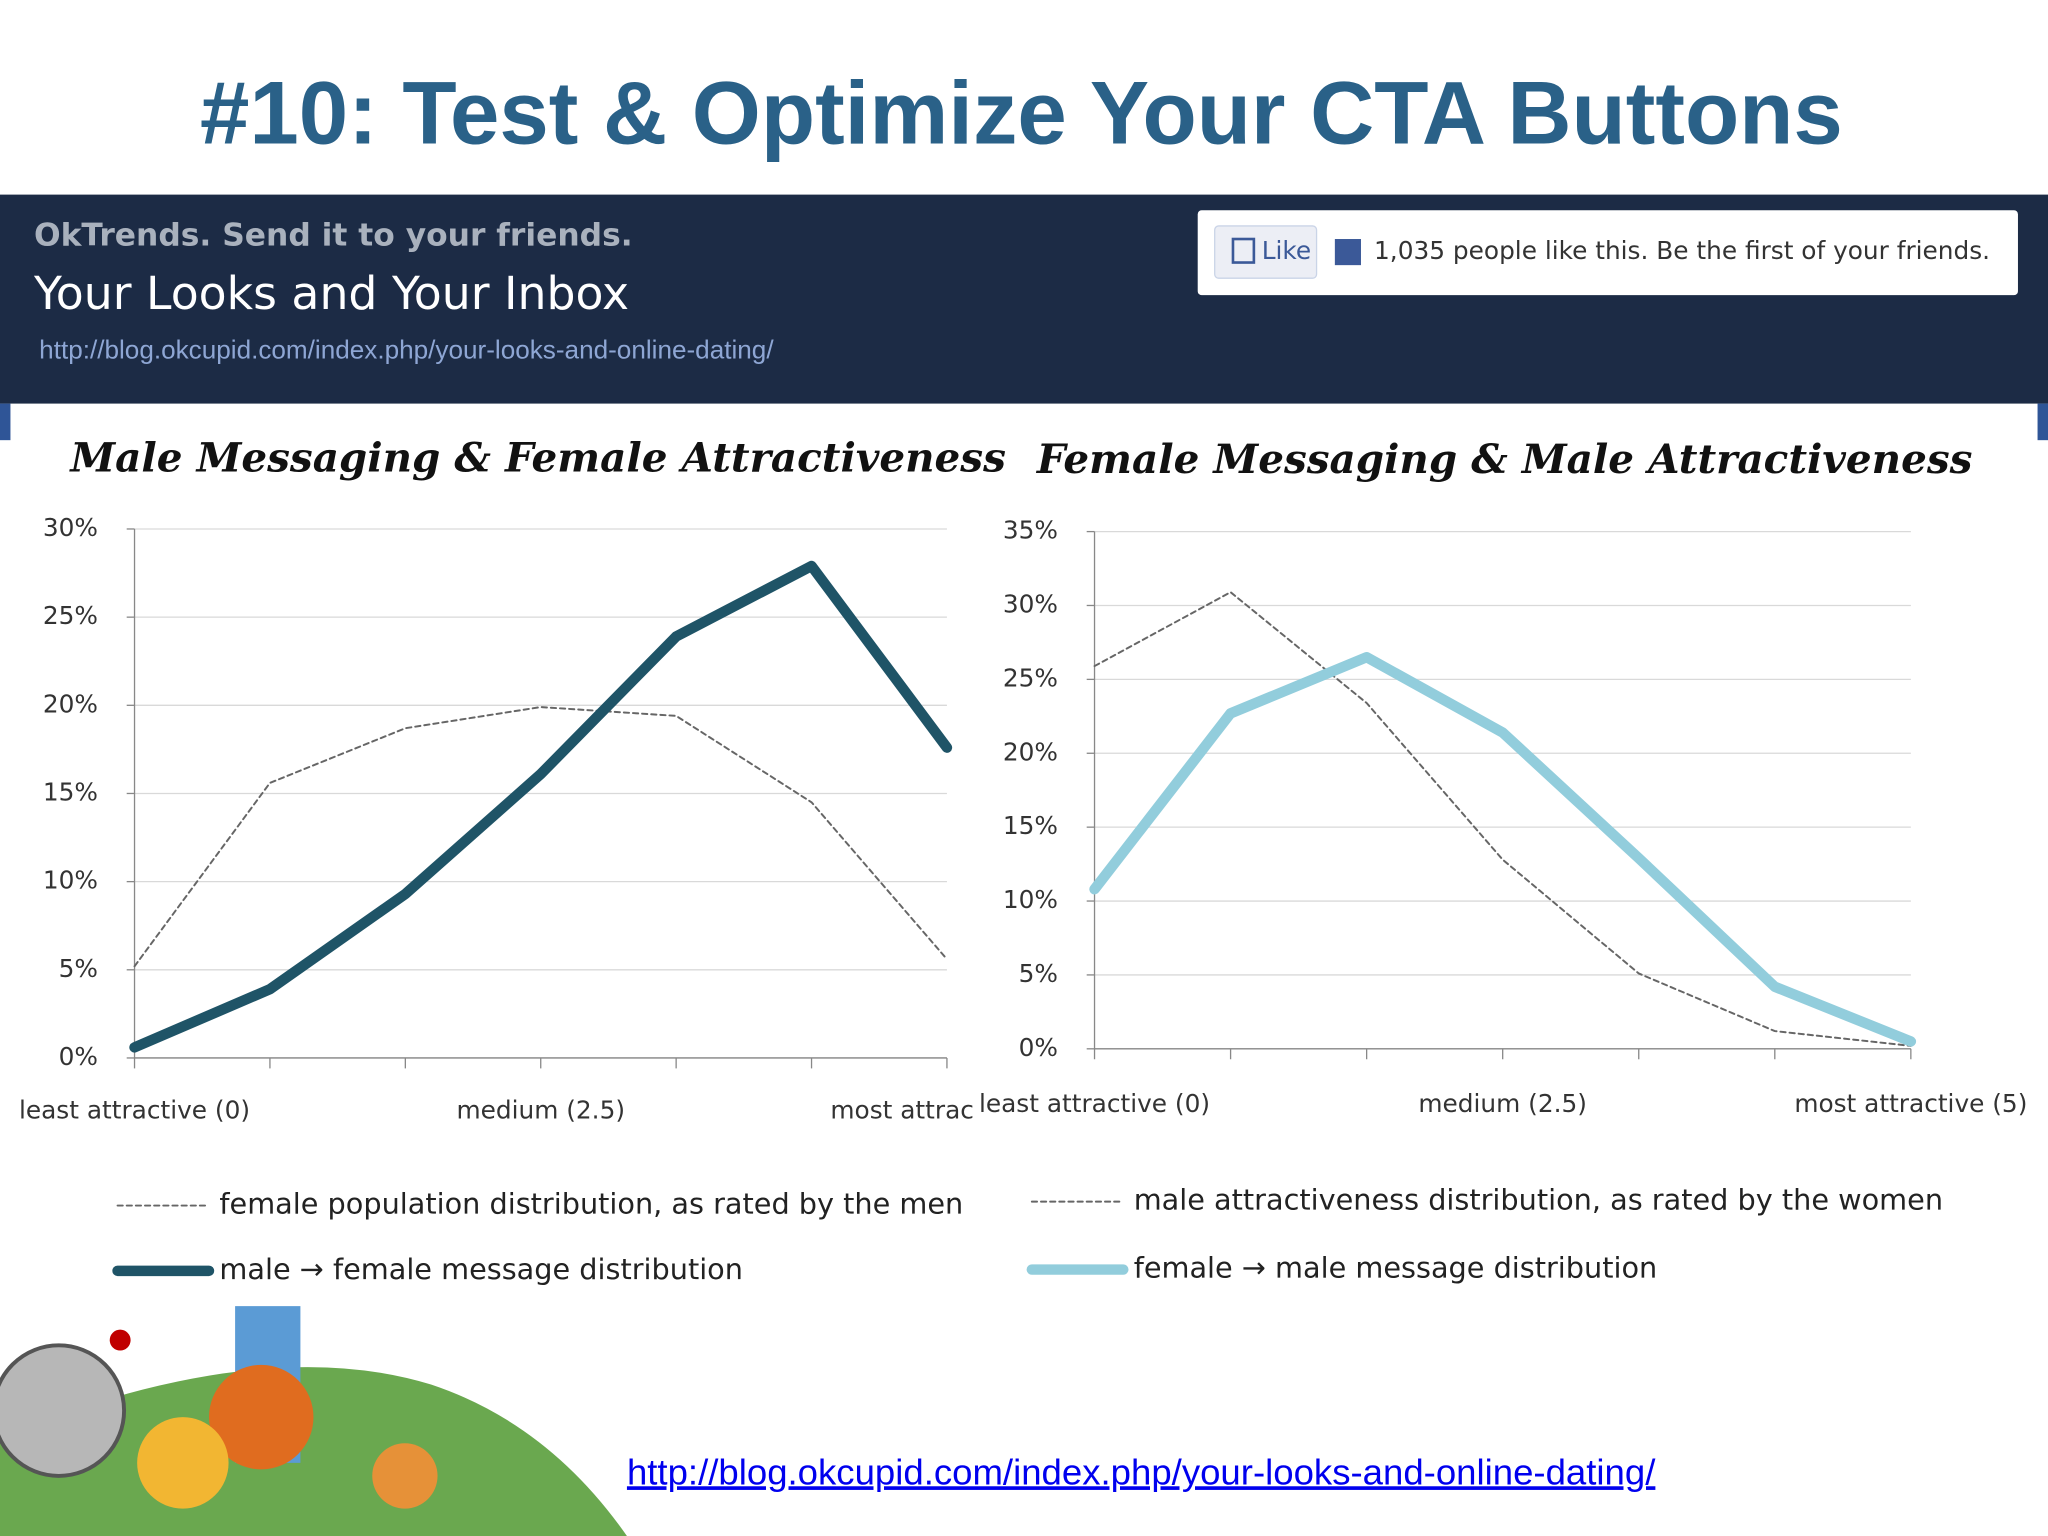  What do you see at coordinates (313, 1421) in the screenshot?
I see `illustration` at bounding box center [313, 1421].